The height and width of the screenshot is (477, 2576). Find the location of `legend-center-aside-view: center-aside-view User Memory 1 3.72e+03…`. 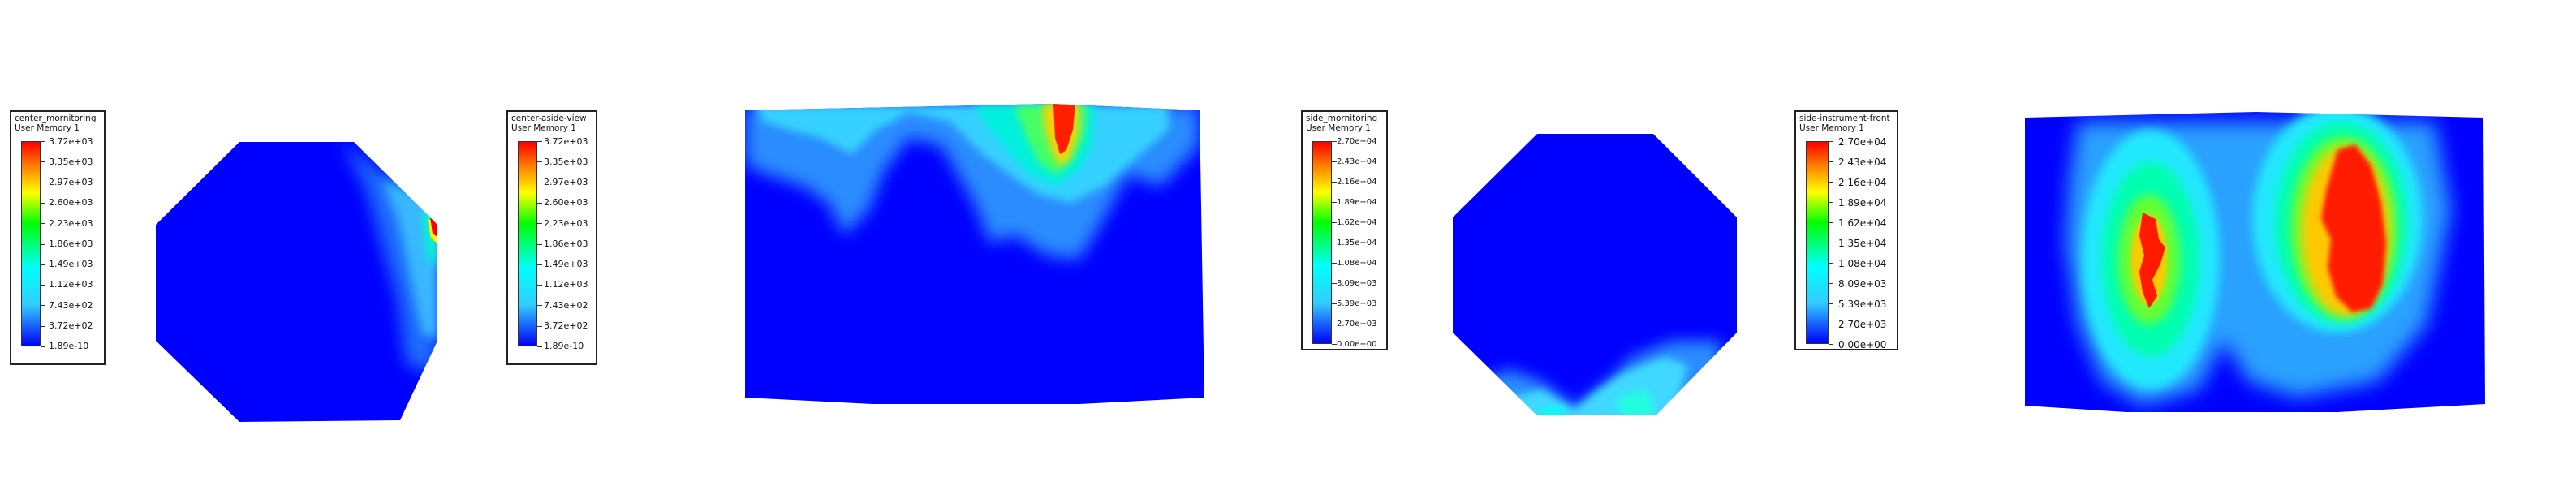

legend-center-aside-view: center-aside-view User Memory 1 3.72e+03… is located at coordinates (552, 237).